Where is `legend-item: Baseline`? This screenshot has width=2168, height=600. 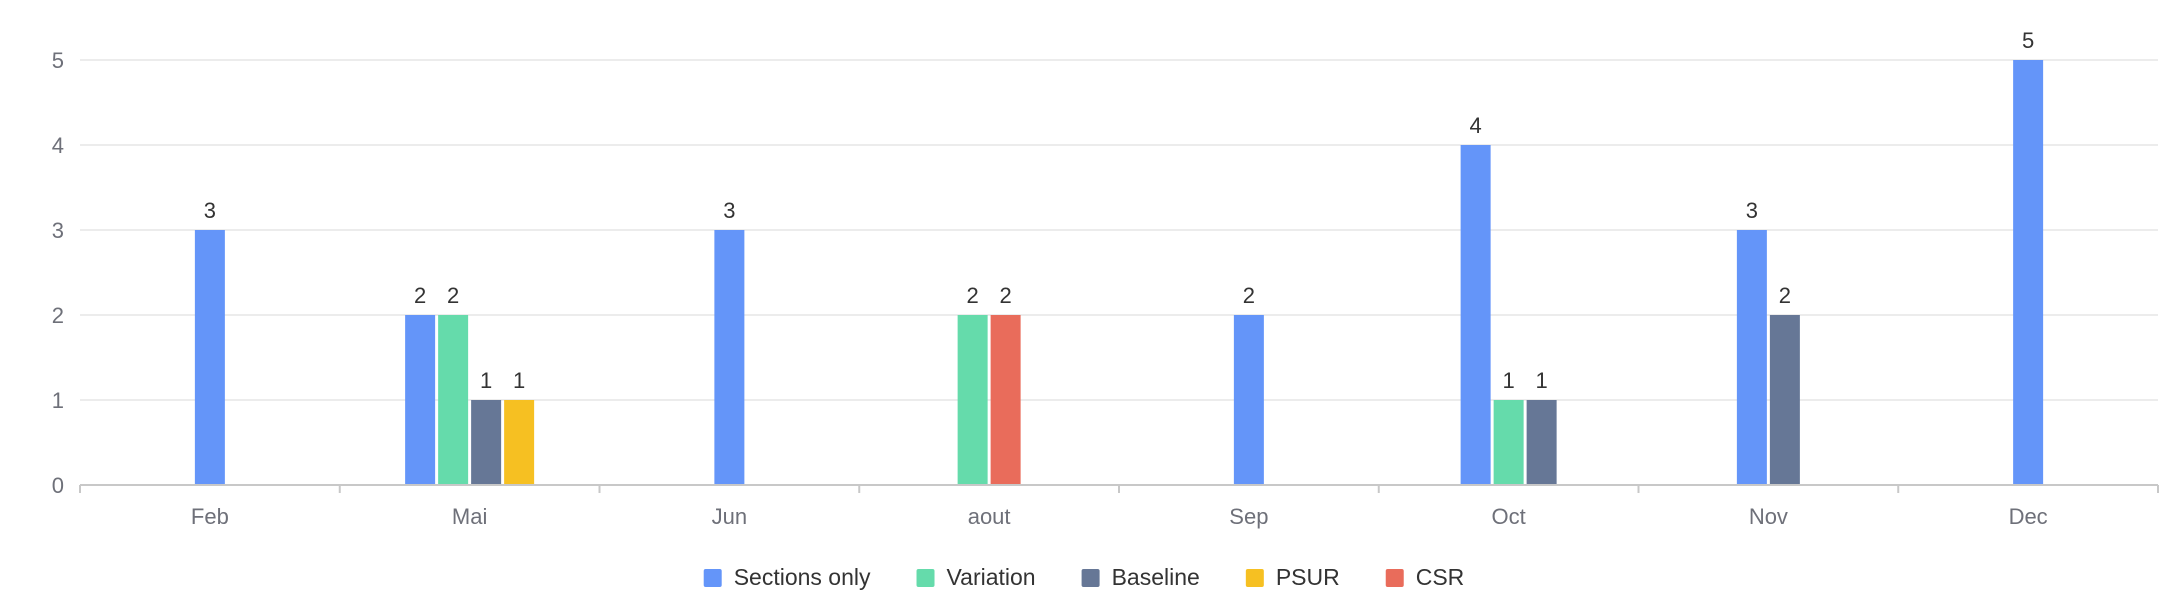 legend-item: Baseline is located at coordinates (1140, 577).